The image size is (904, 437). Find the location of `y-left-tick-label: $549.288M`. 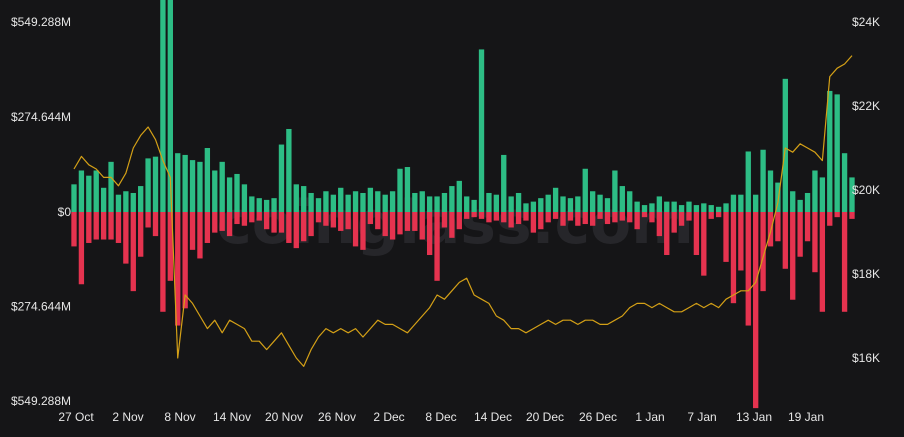

y-left-tick-label: $549.288M is located at coordinates (41, 22).